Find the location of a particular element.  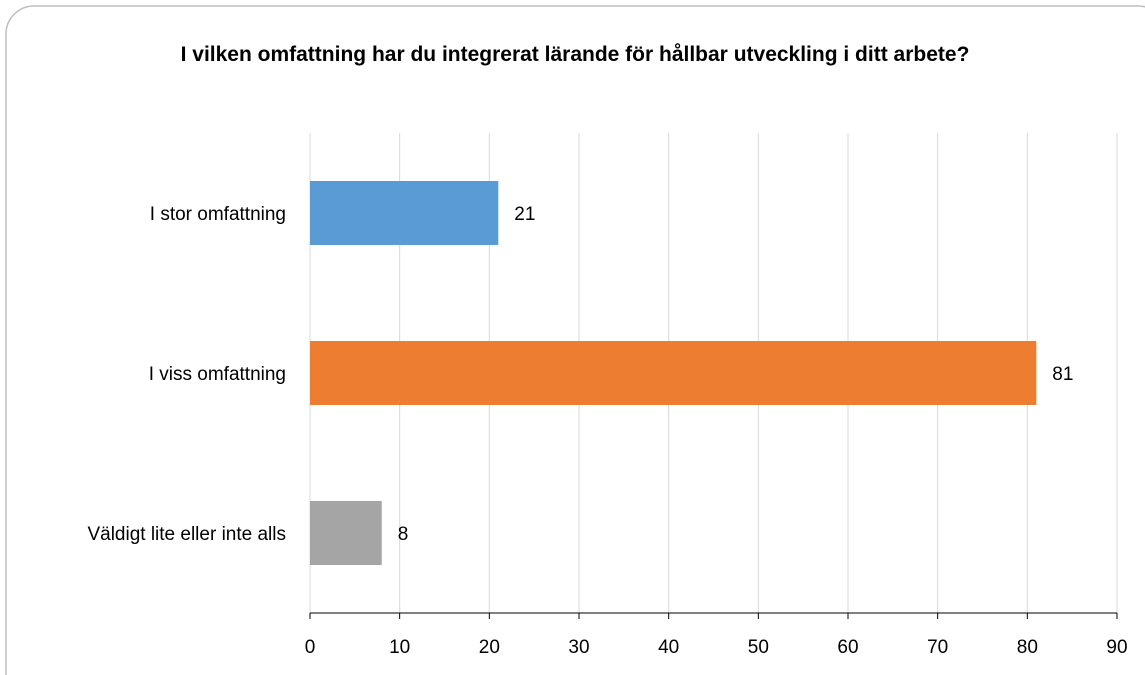

x-tick-label: 50 is located at coordinates (758, 647).